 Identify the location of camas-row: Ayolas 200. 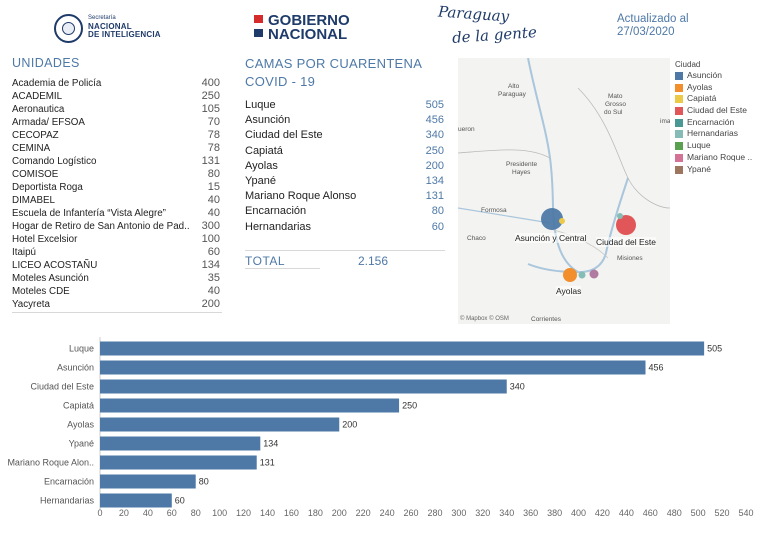
(345, 166).